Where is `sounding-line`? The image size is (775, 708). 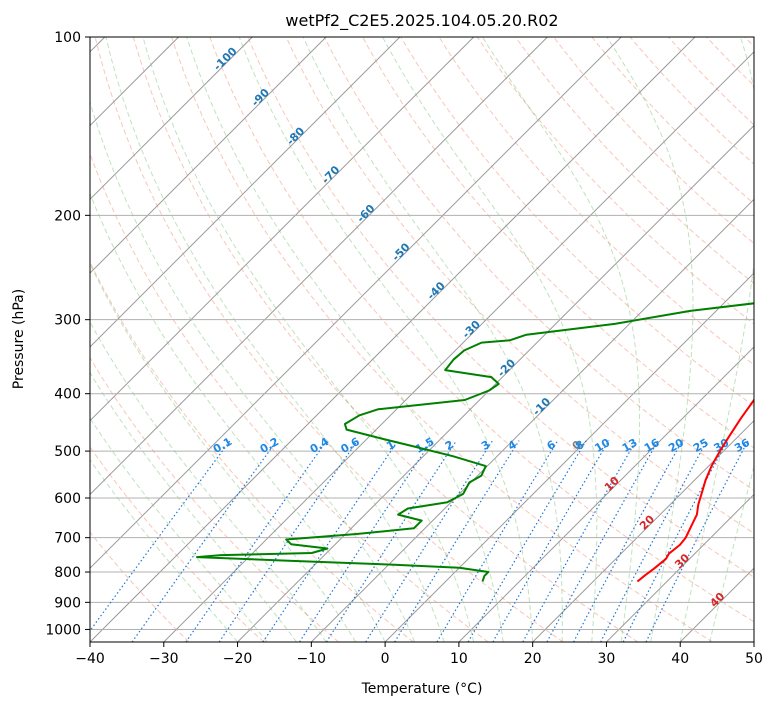
sounding-line is located at coordinates (695, 490).